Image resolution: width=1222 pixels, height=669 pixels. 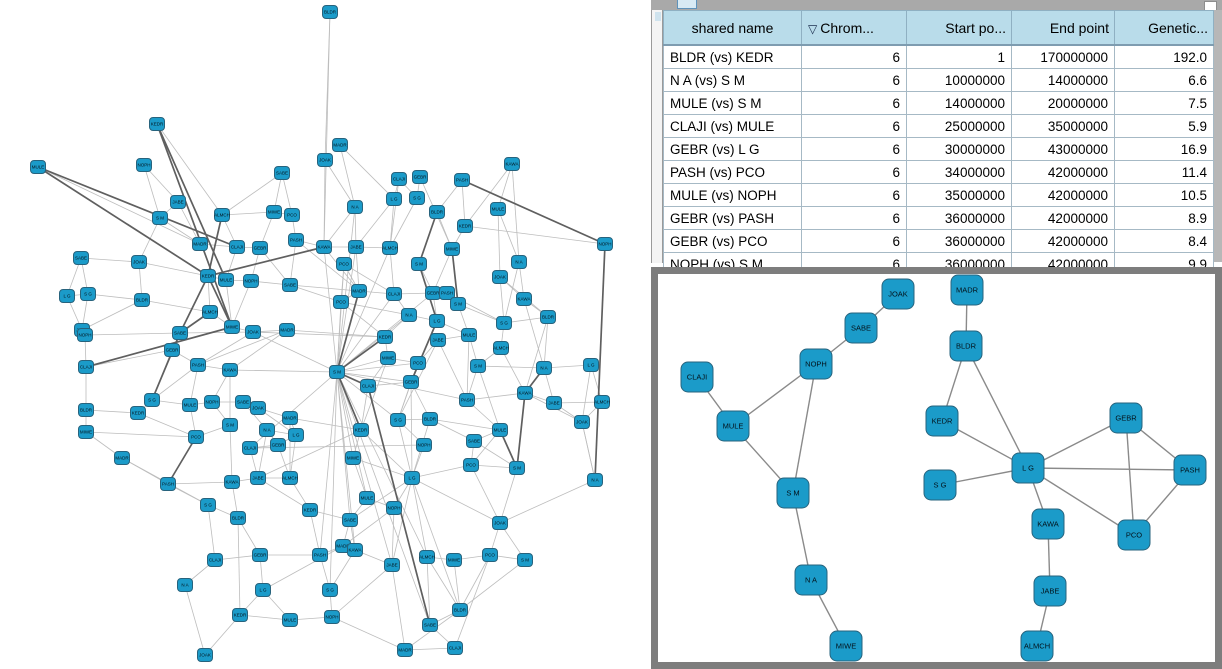 I want to click on network-node: CLAJI, so click(x=455, y=648).